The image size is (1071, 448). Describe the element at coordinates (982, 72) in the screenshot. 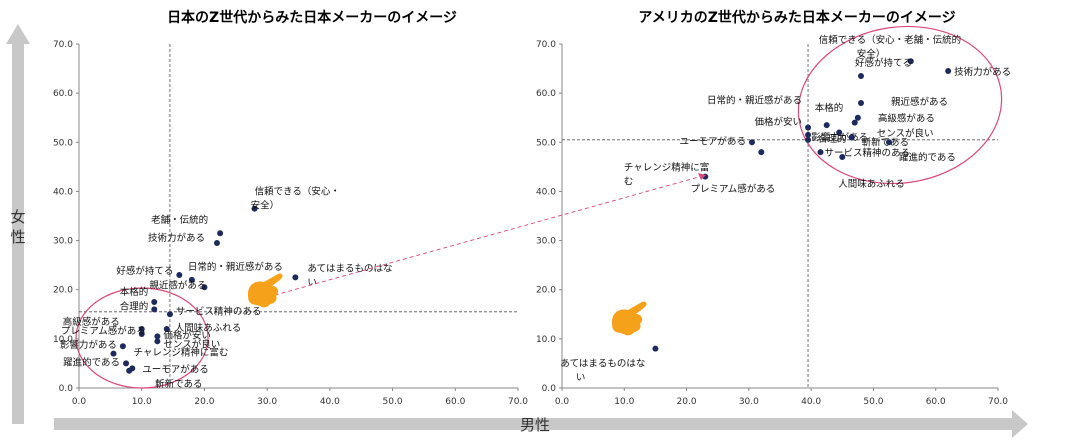

I see `data-label-line: 技術力がある` at that location.